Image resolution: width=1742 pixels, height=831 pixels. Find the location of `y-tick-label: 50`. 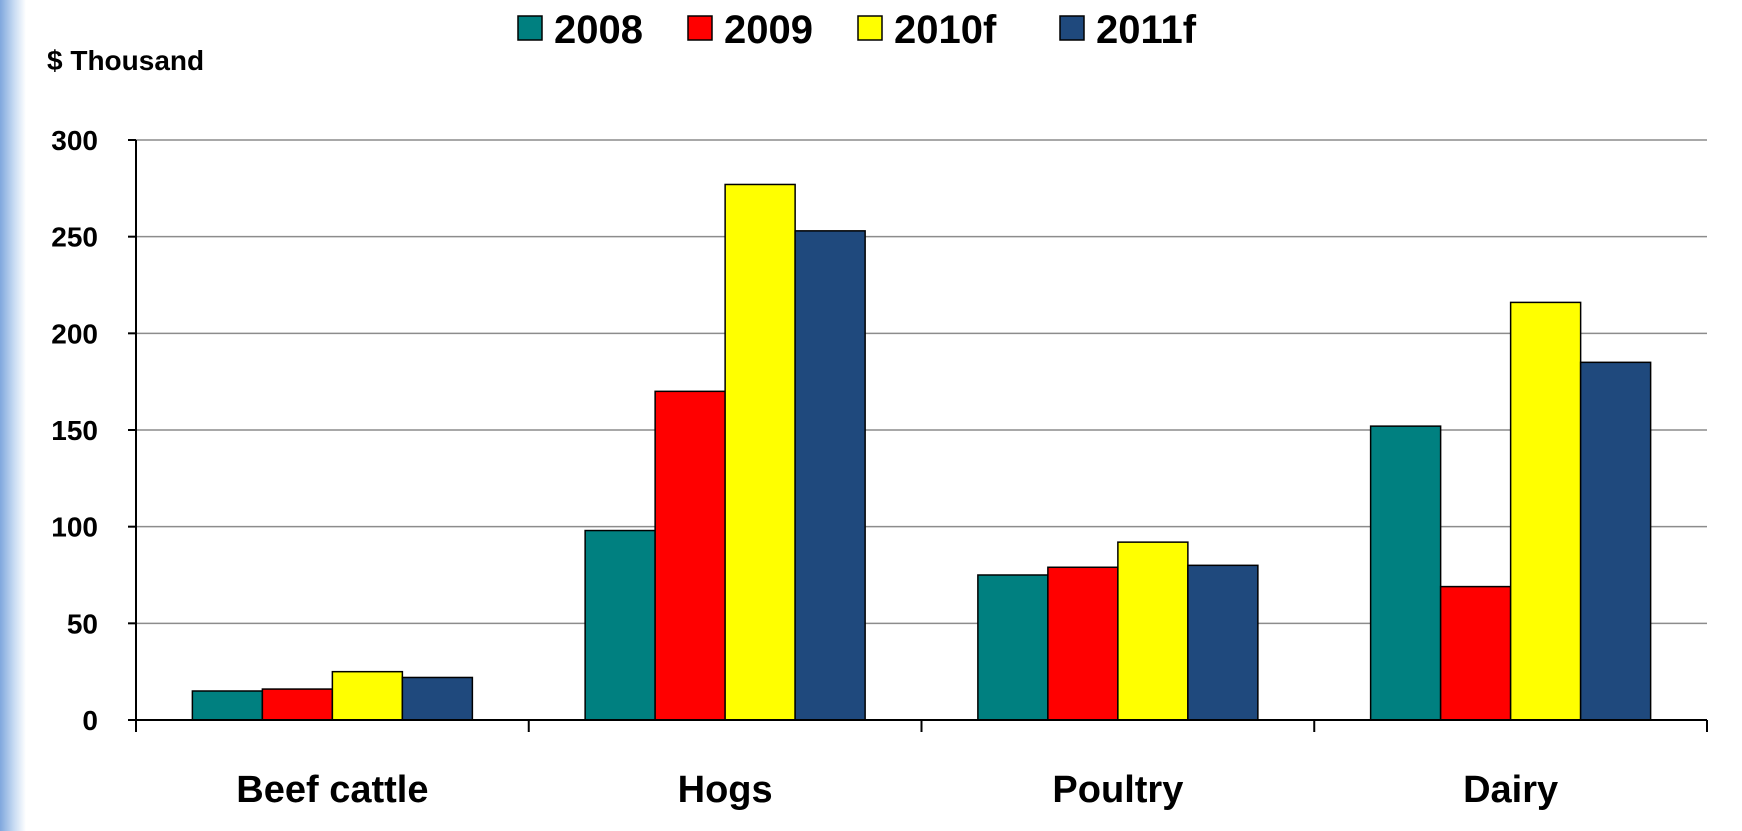

y-tick-label: 50 is located at coordinates (82, 623).